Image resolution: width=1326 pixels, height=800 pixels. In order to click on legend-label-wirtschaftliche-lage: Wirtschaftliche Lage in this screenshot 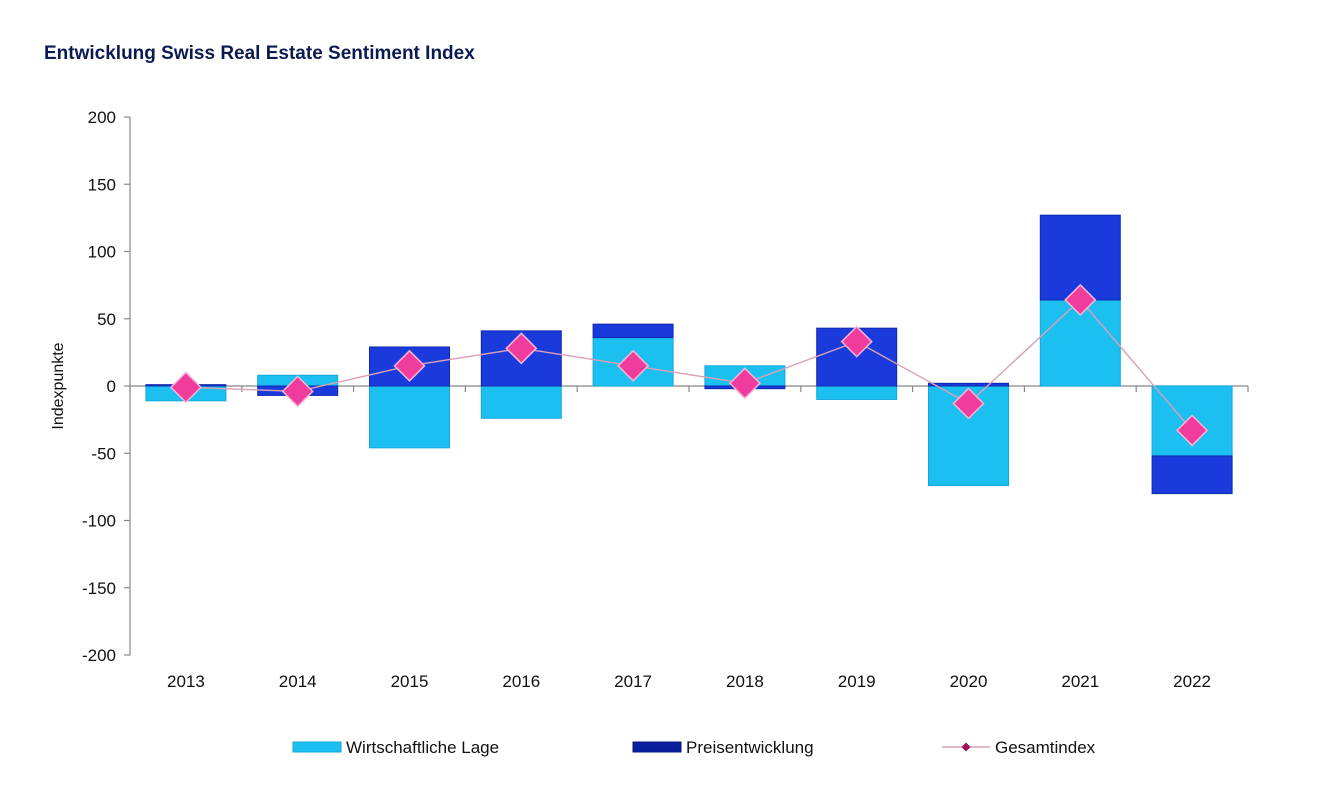, I will do `click(422, 747)`.